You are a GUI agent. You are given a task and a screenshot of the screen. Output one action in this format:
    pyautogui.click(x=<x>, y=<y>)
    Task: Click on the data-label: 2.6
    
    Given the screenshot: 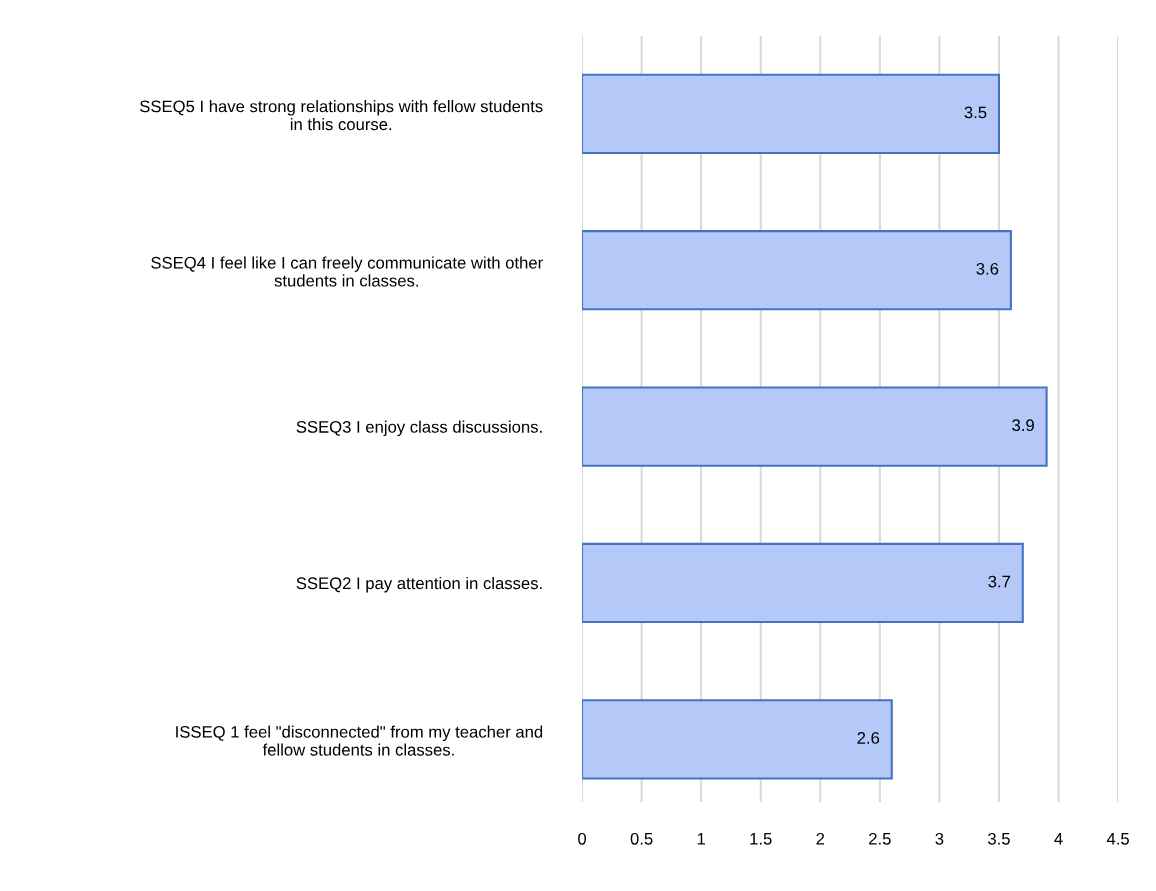 What is the action you would take?
    pyautogui.click(x=868, y=738)
    